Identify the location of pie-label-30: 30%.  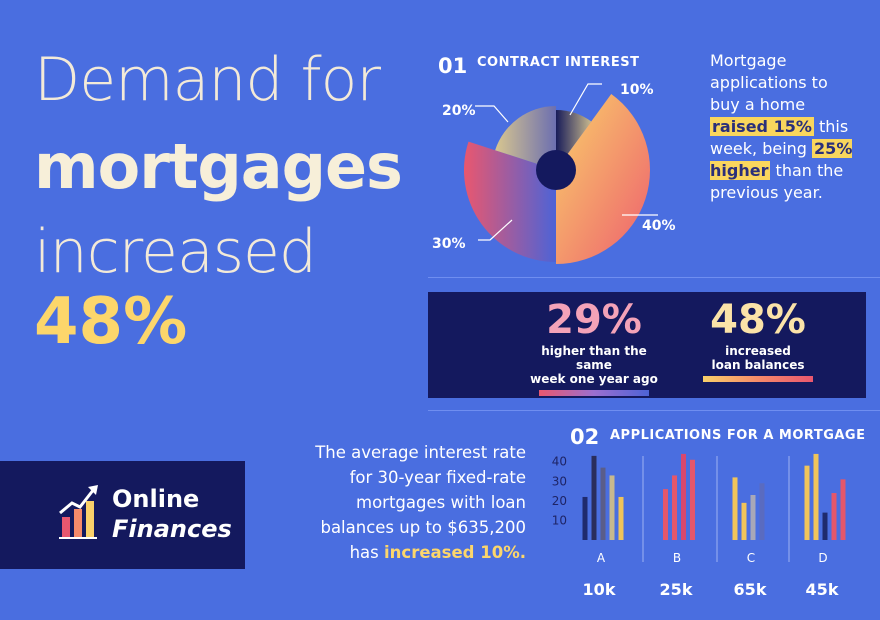
(449, 244).